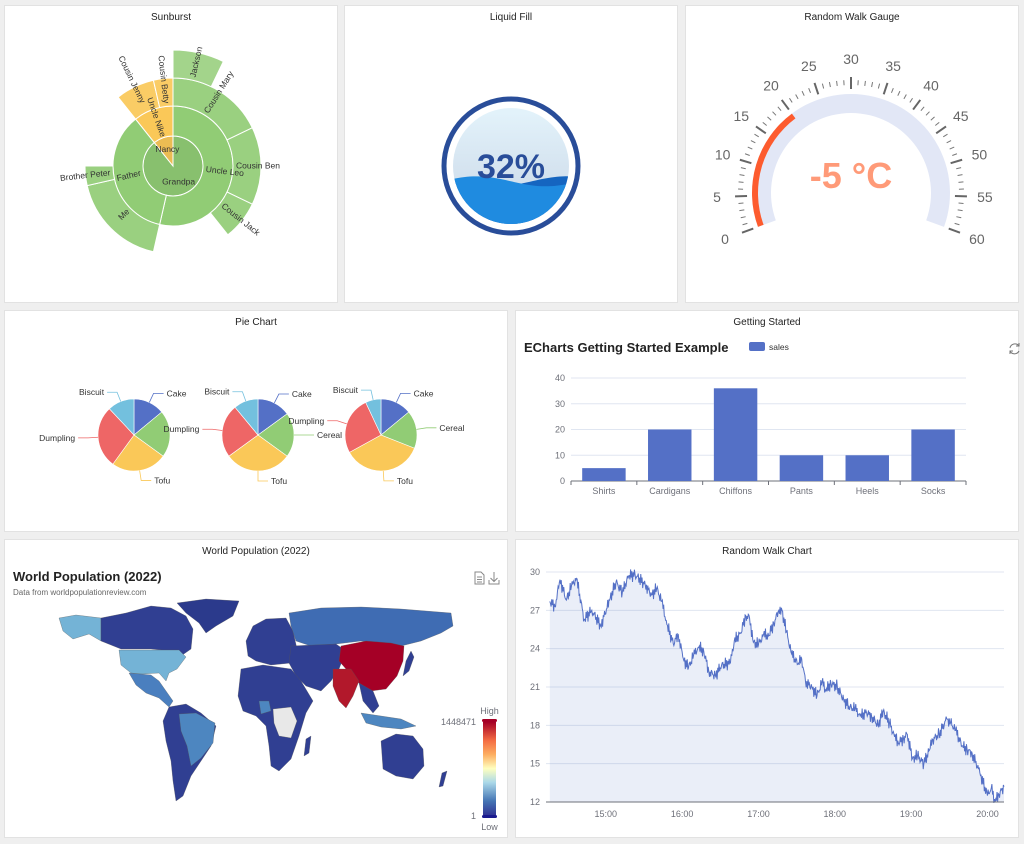  I want to click on gauge-progress-bar, so click(774, 170).